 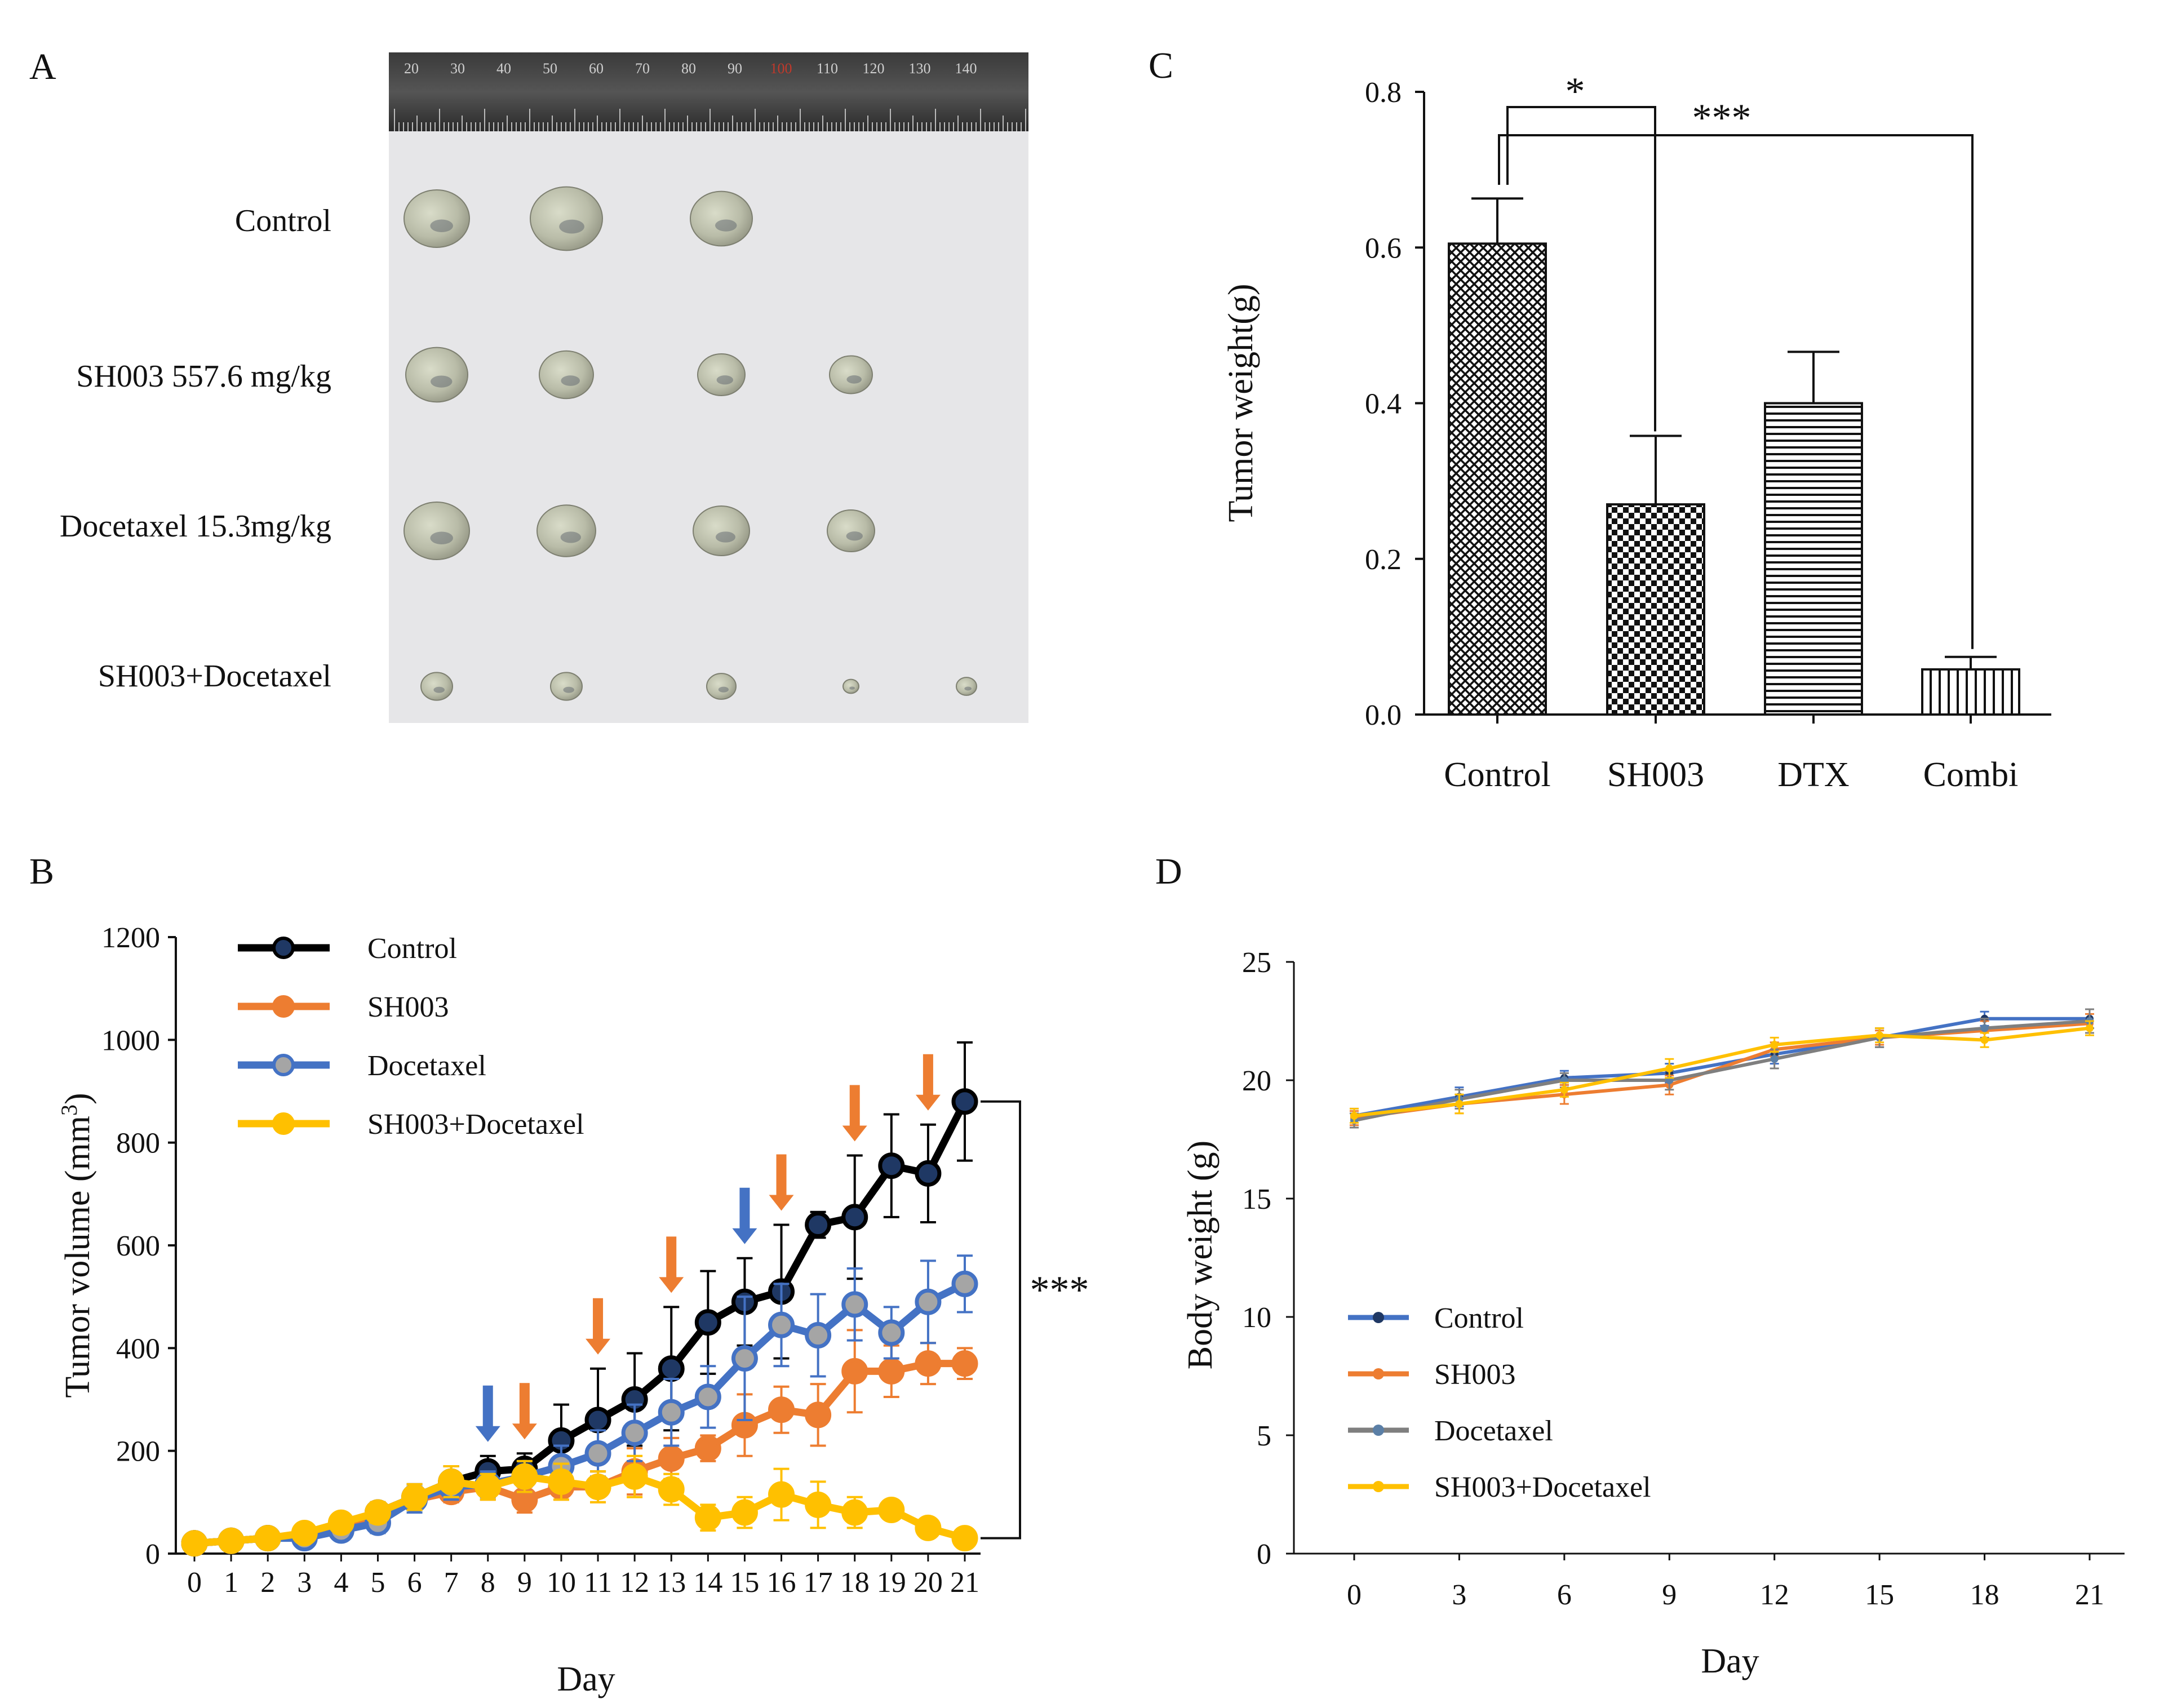 I want to click on y-tick-label: 20, so click(x=1257, y=1081).